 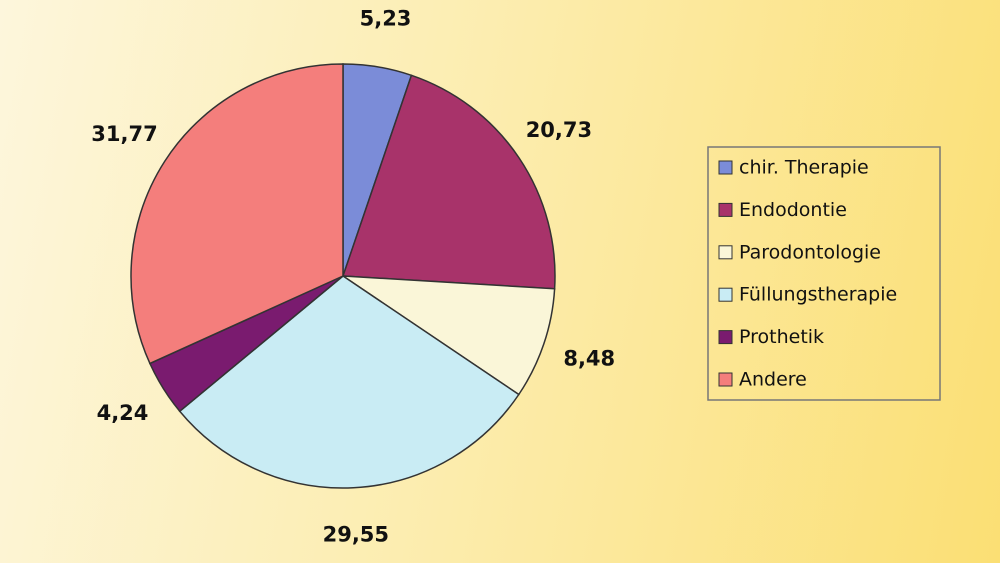 I want to click on legend-label: Andere, so click(x=773, y=380).